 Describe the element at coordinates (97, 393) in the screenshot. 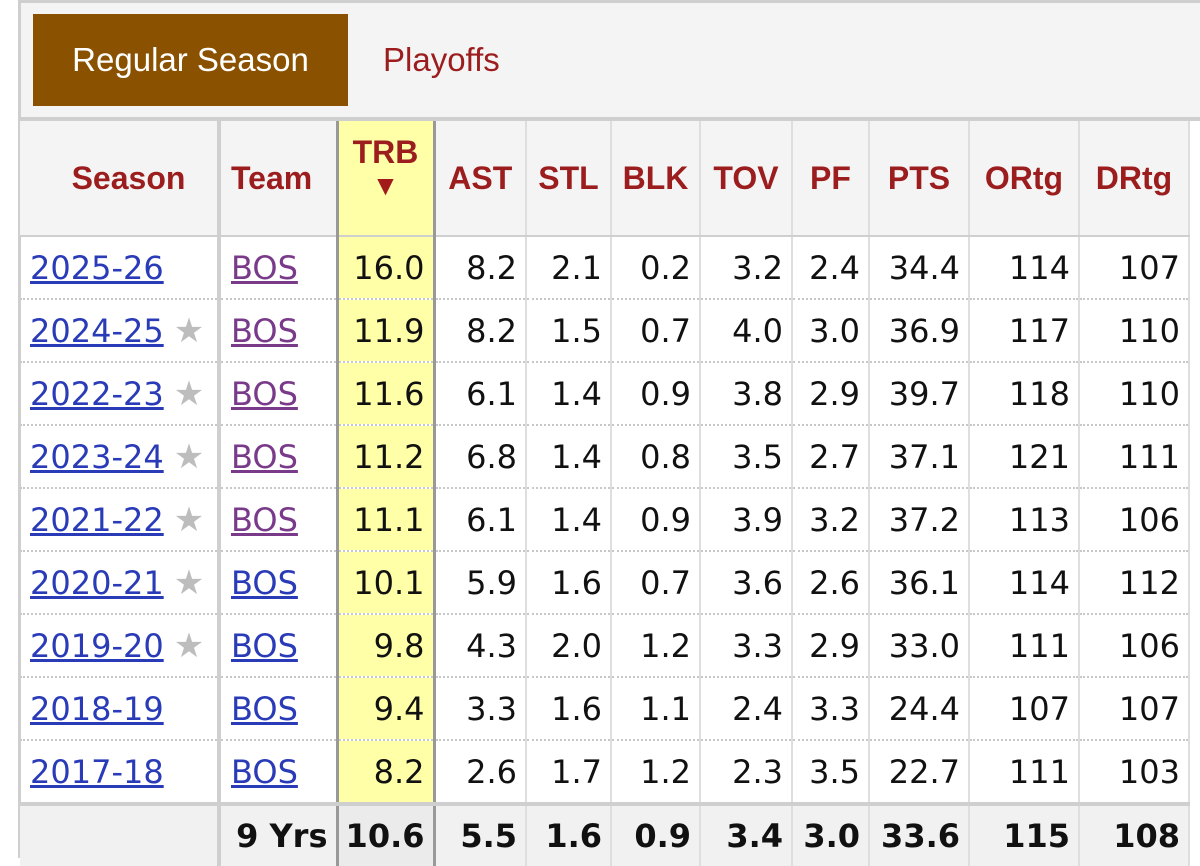

I see `season-link: 2022-23` at that location.